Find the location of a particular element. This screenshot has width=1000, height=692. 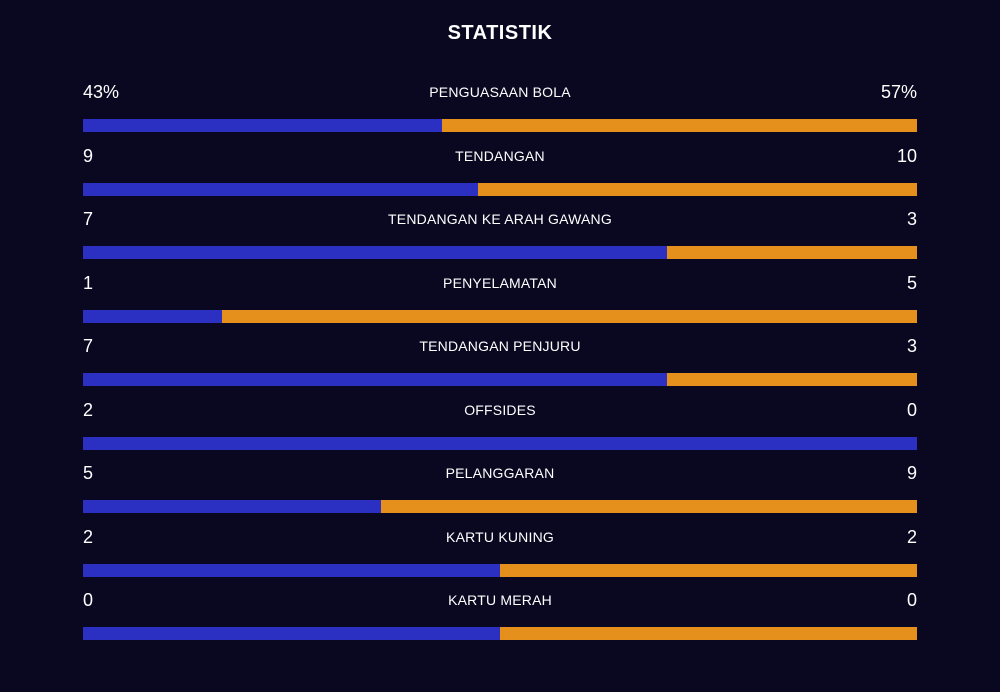

home-value: 5 is located at coordinates (88, 473).